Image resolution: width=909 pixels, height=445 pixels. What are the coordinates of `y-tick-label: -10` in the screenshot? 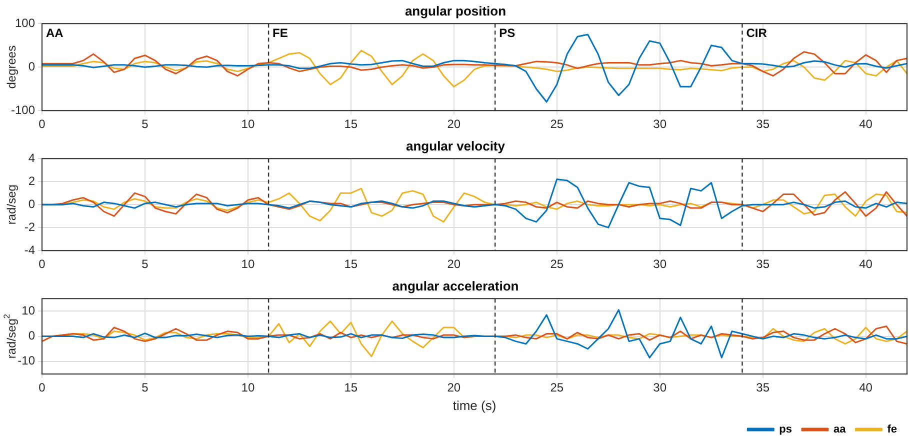 It's located at (27, 361).